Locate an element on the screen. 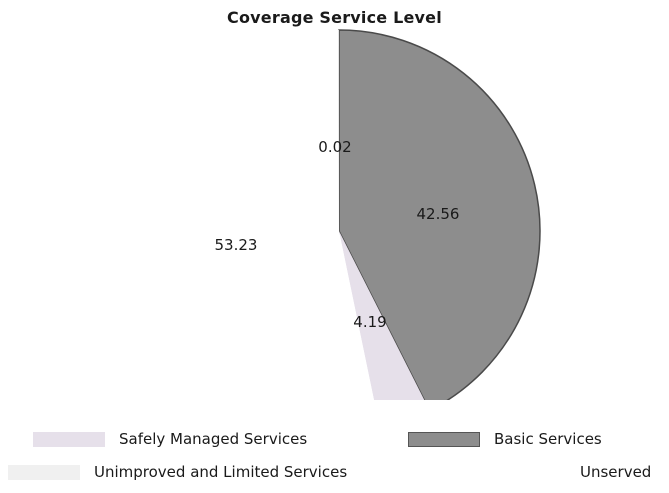  chart-title: Coverage Service Level is located at coordinates (334, 17).